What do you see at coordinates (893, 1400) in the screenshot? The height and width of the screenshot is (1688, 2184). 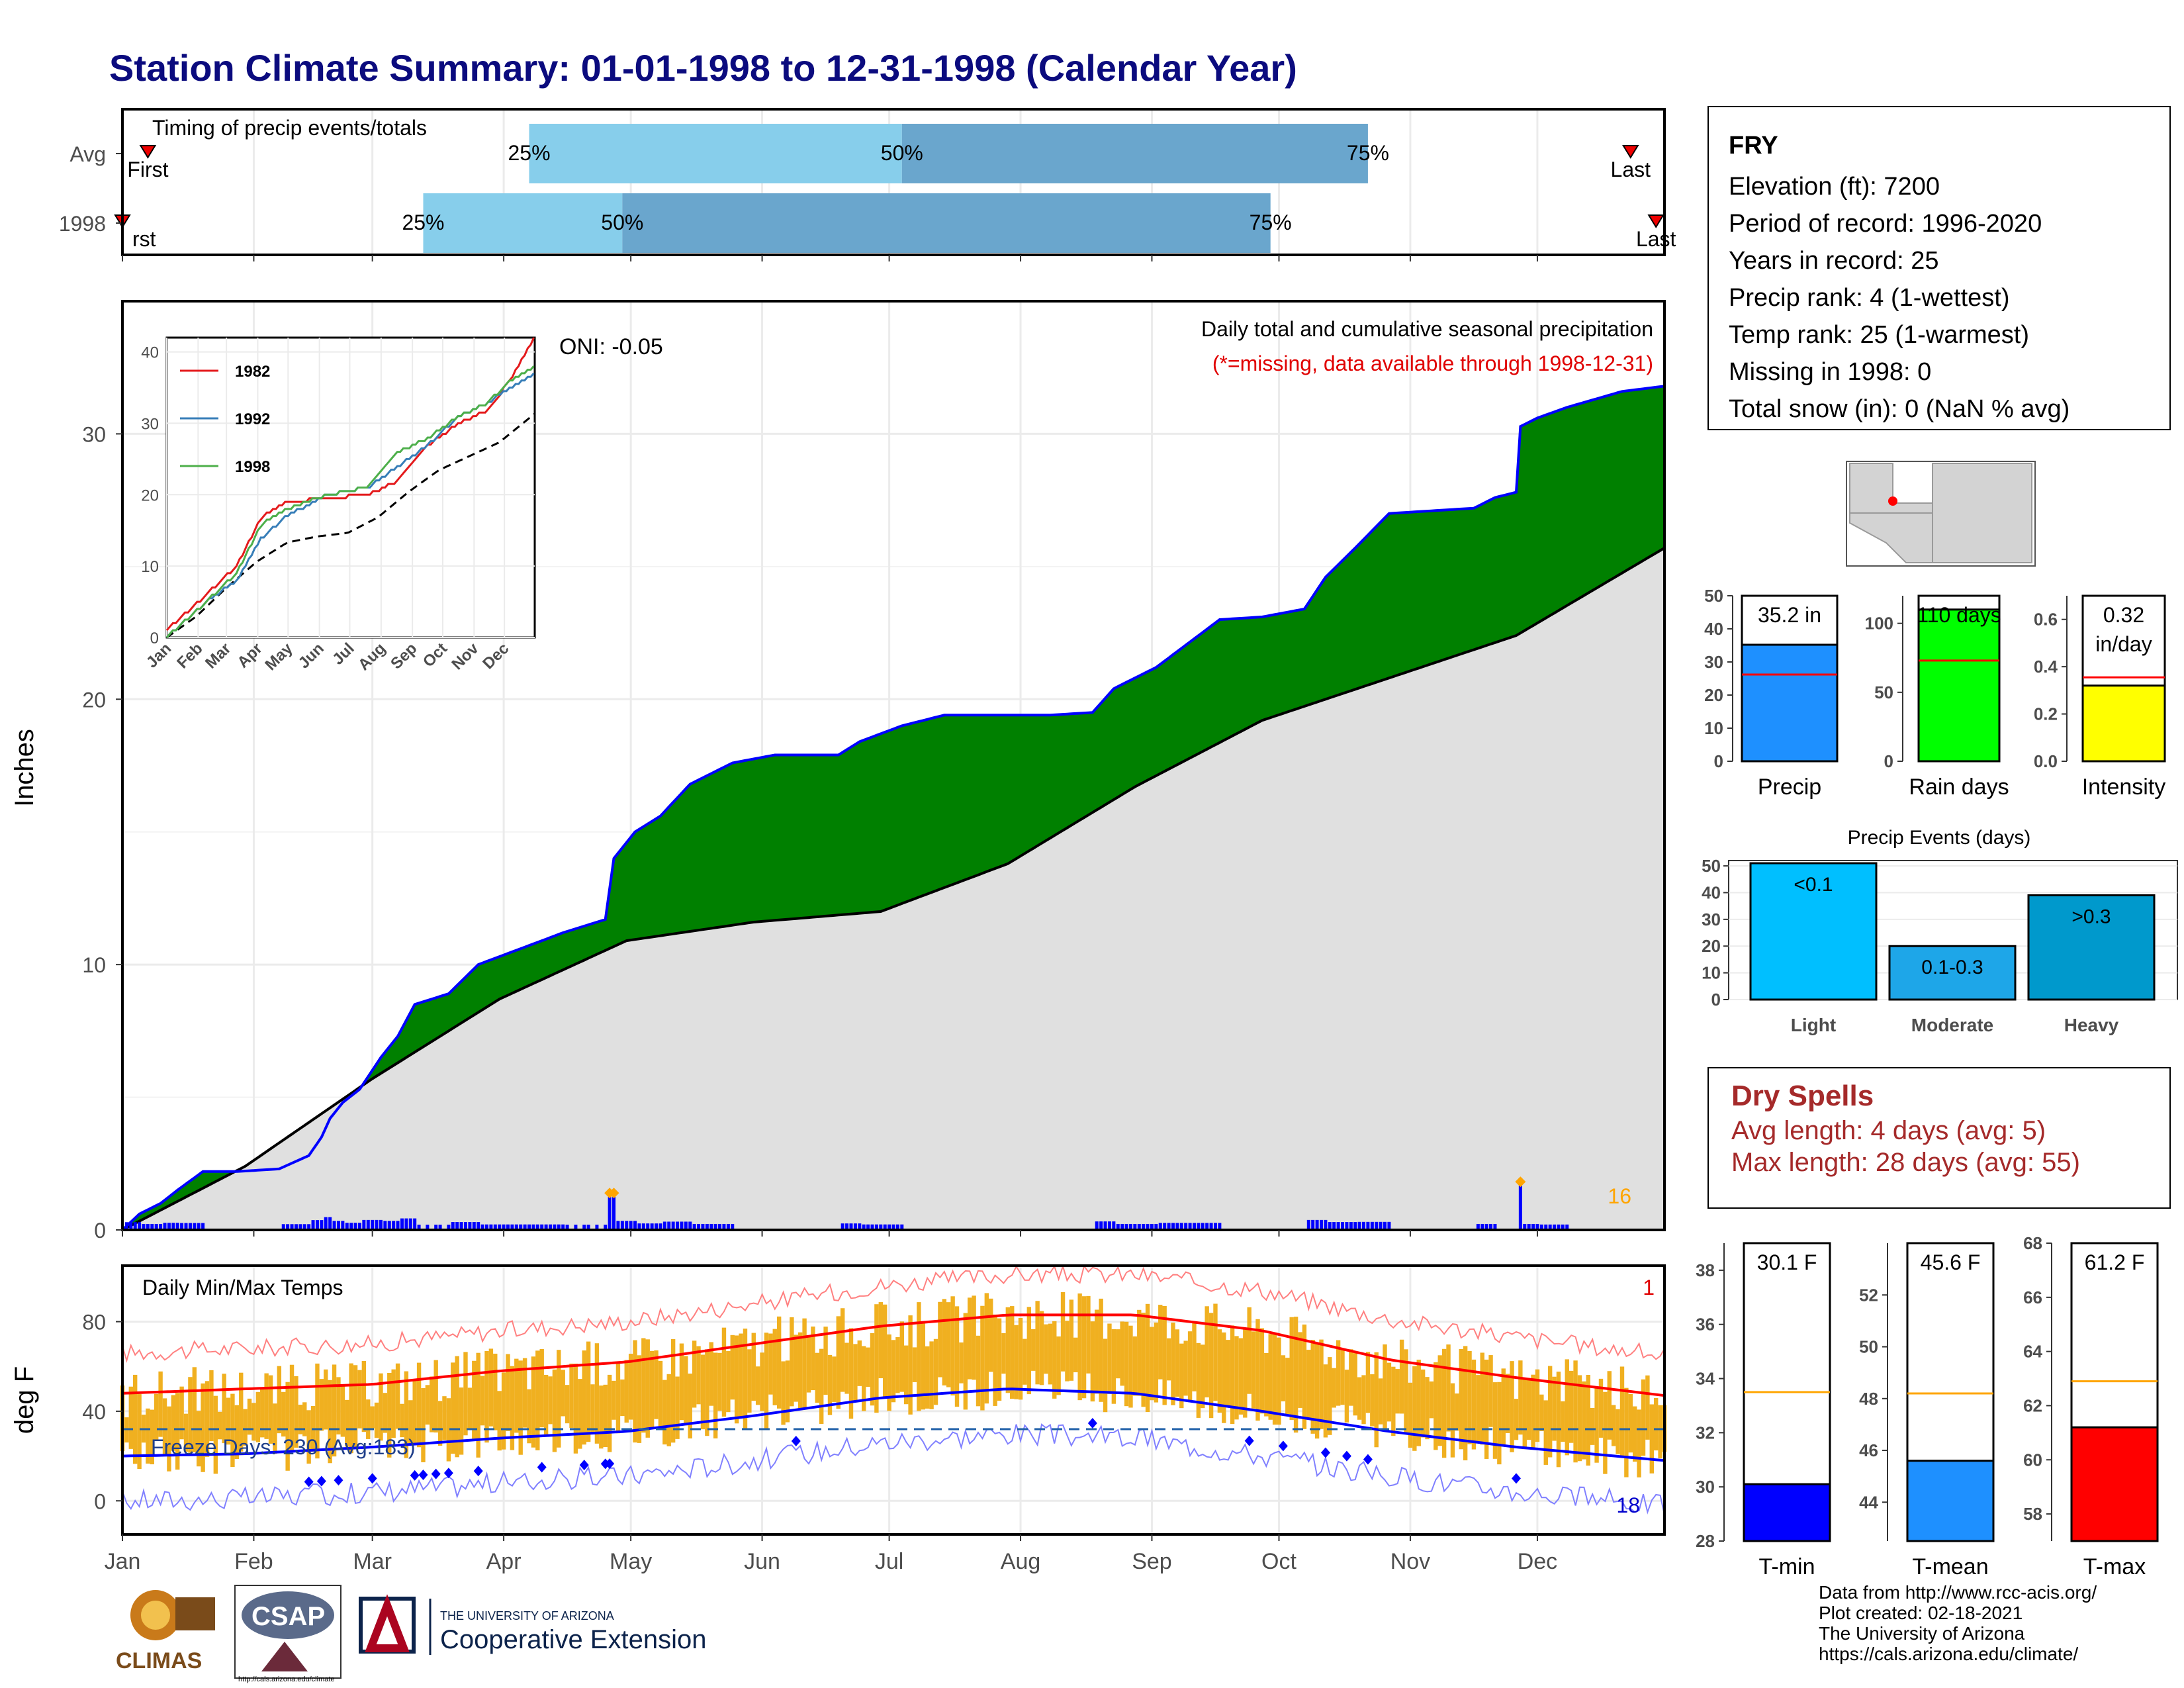 I see `temp-panel-frame` at bounding box center [893, 1400].